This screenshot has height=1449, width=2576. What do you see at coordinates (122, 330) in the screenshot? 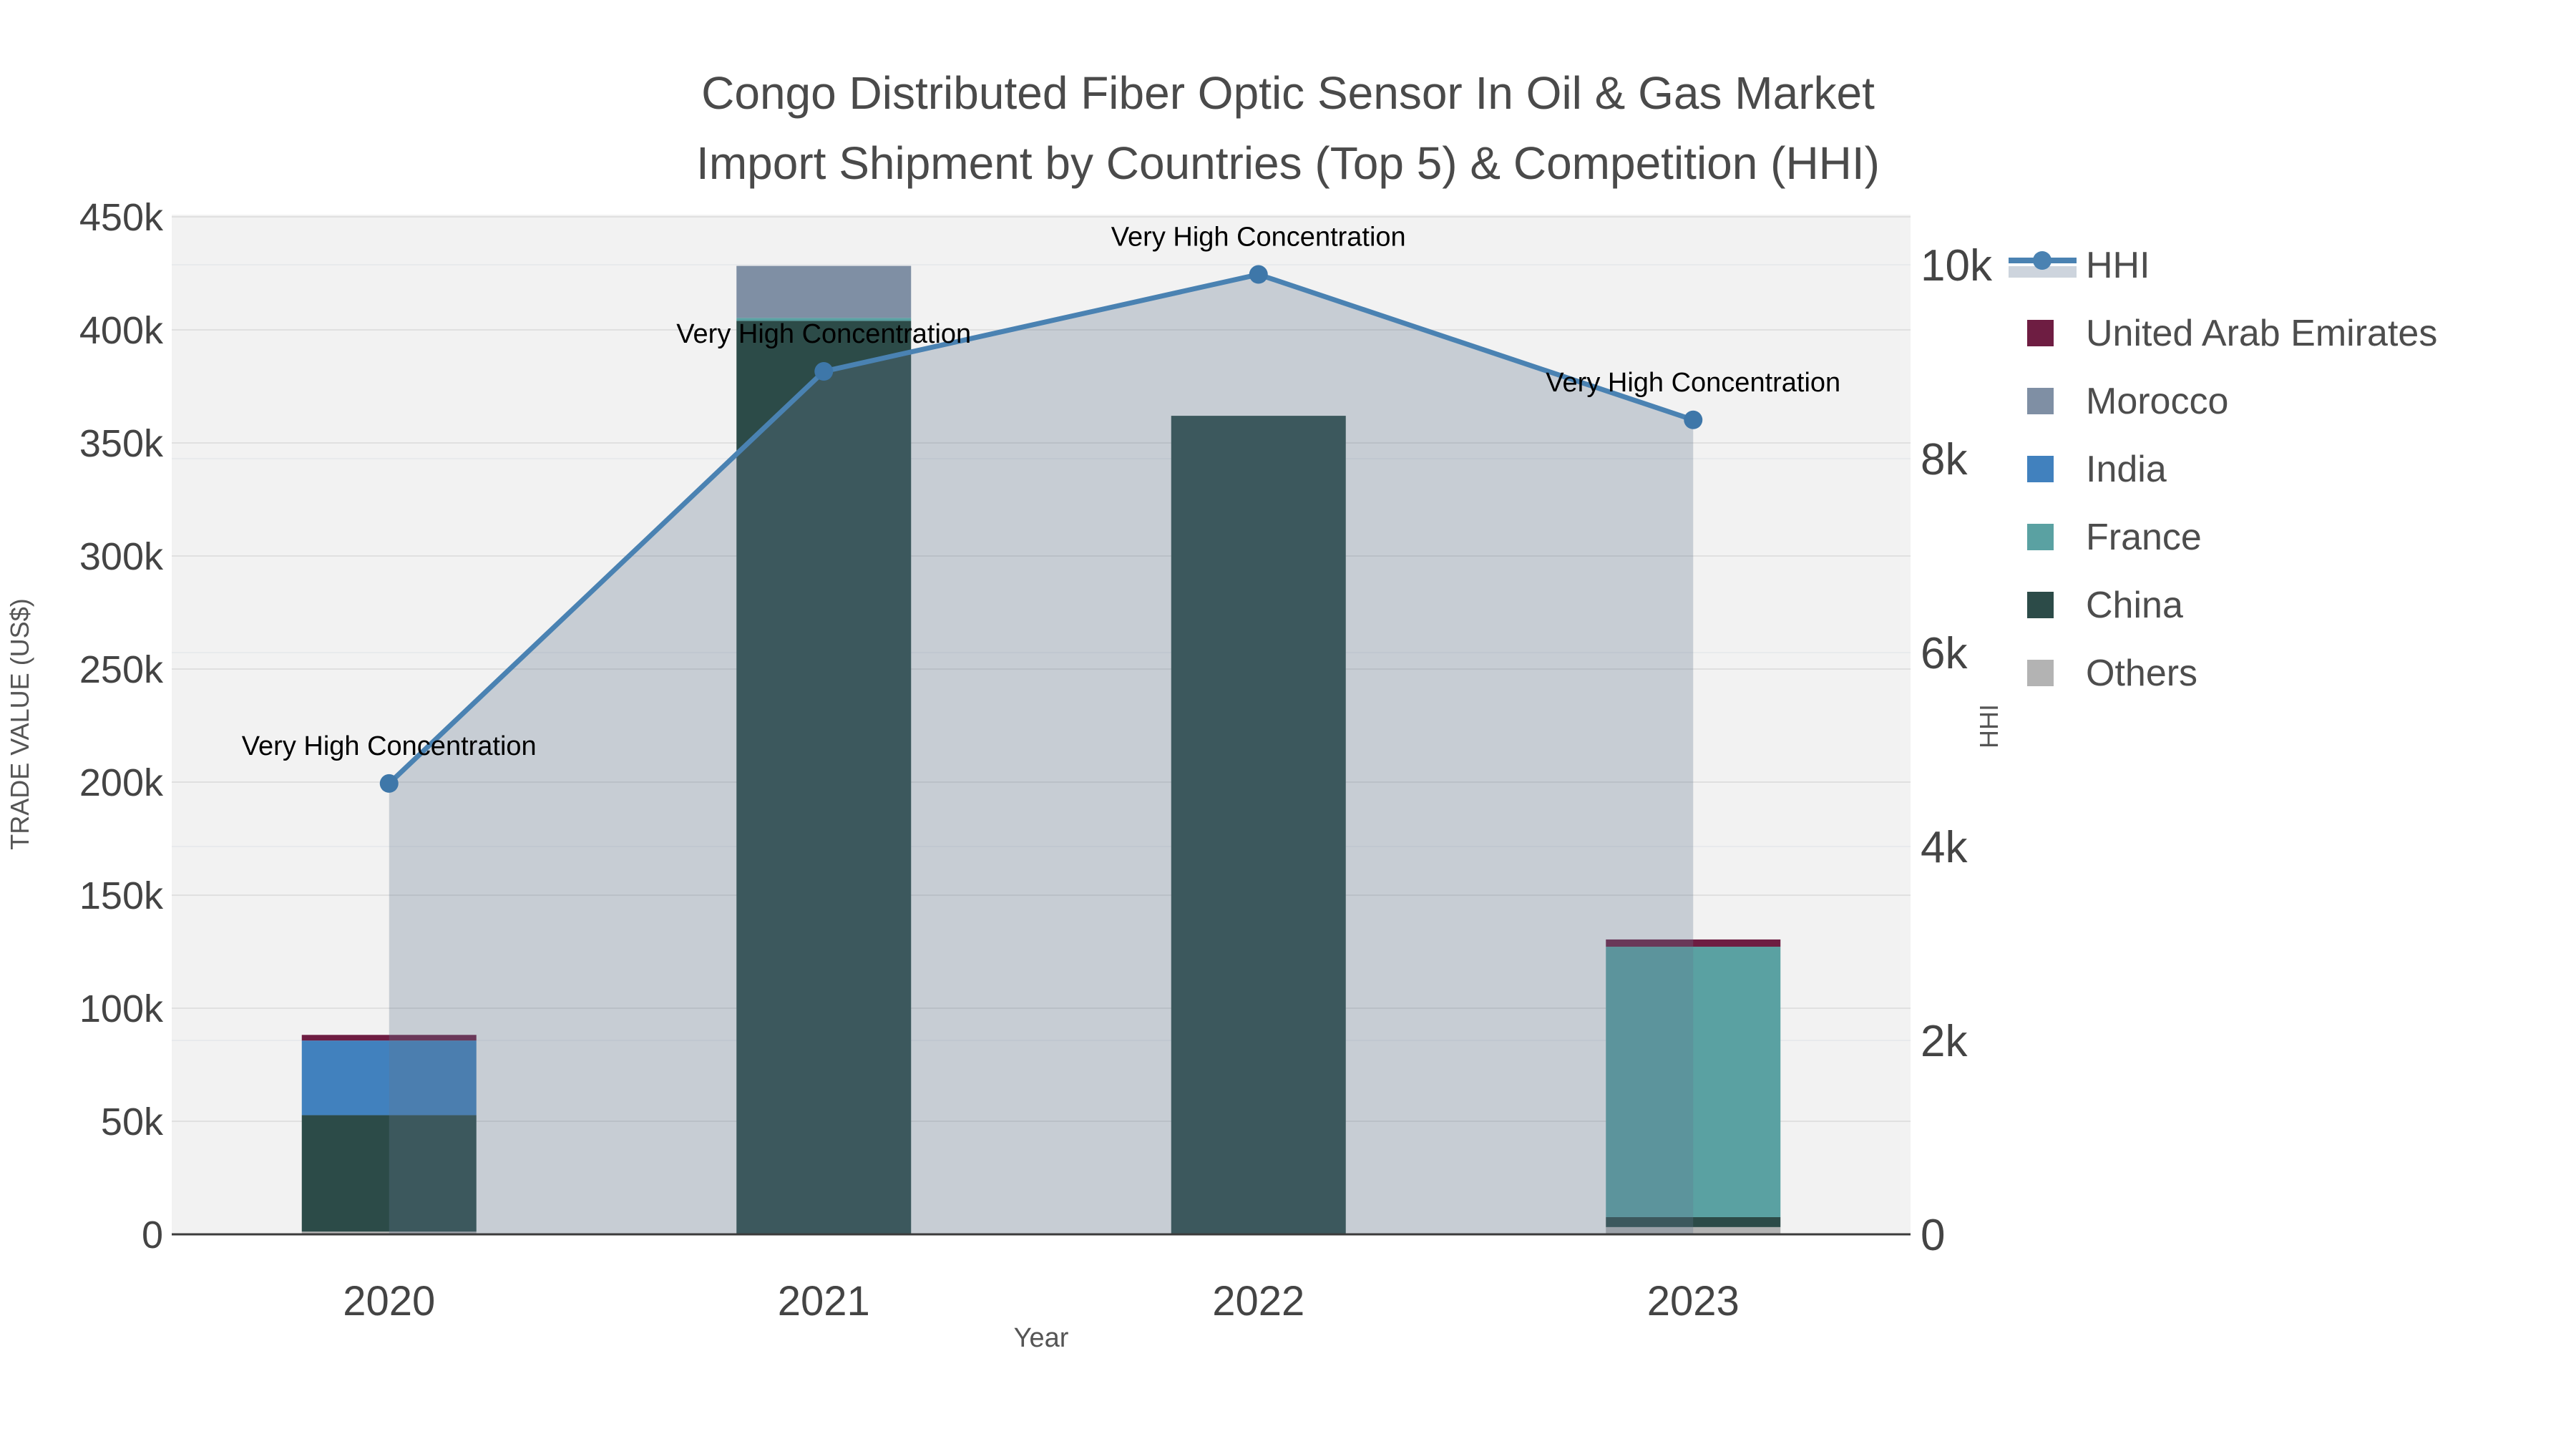
I see `y-left-tick-label: 400k` at bounding box center [122, 330].